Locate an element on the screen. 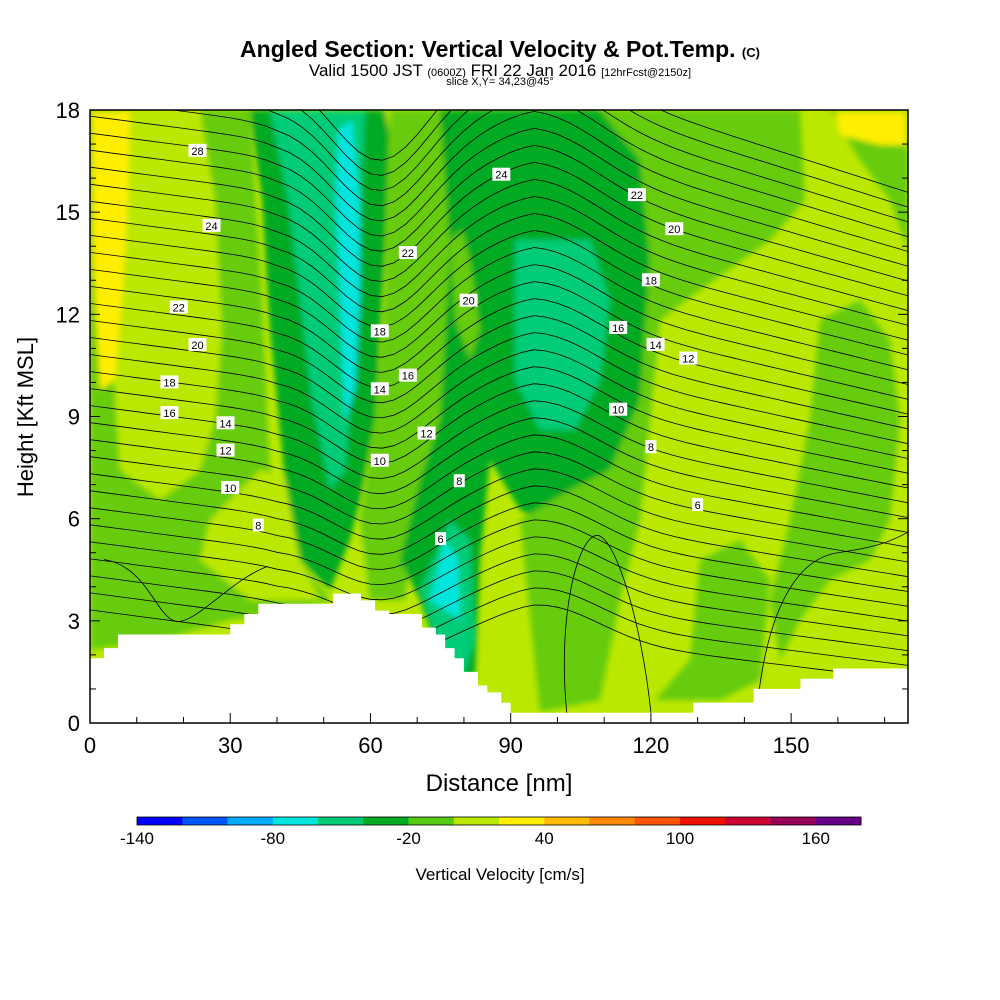 The width and height of the screenshot is (1000, 1000). y-tick-label: 18 is located at coordinates (68, 110).